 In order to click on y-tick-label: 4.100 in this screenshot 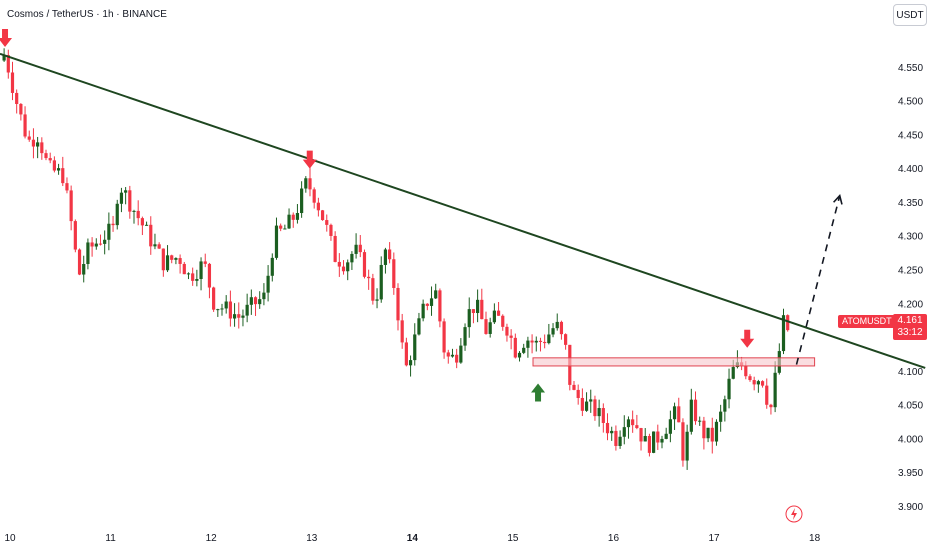, I will do `click(910, 372)`.